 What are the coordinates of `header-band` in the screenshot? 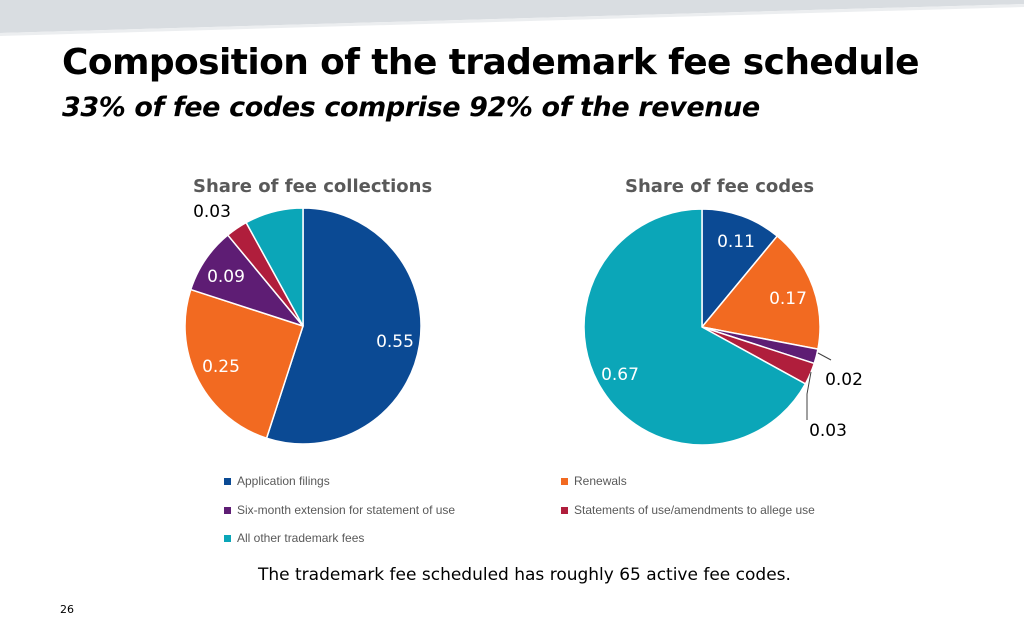 It's located at (512, 18).